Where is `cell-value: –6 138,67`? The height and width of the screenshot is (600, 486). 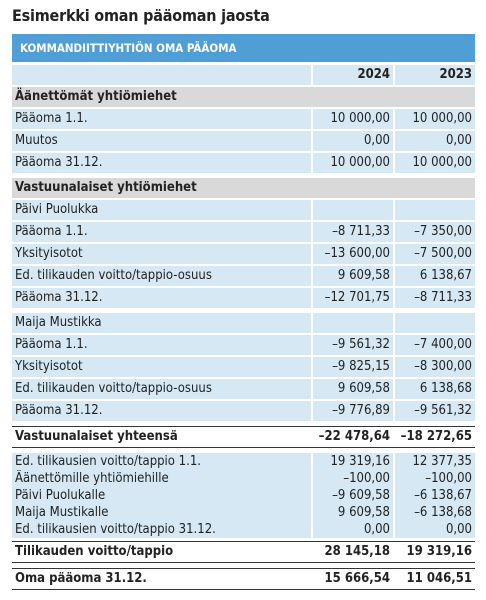
cell-value: –6 138,67 is located at coordinates (435, 495).